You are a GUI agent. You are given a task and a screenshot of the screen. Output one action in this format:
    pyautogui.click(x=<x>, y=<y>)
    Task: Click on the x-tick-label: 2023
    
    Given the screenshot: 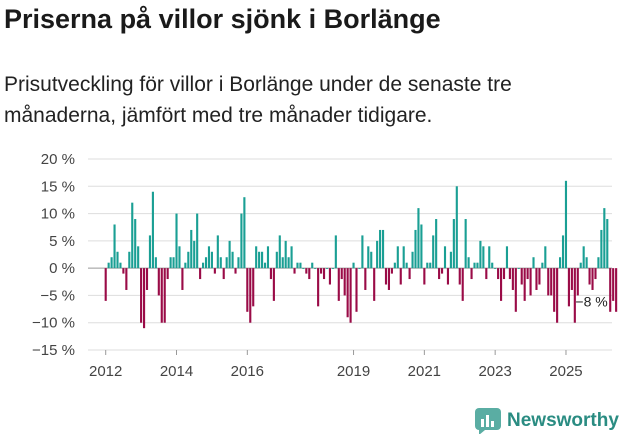 What is the action you would take?
    pyautogui.click(x=494, y=371)
    